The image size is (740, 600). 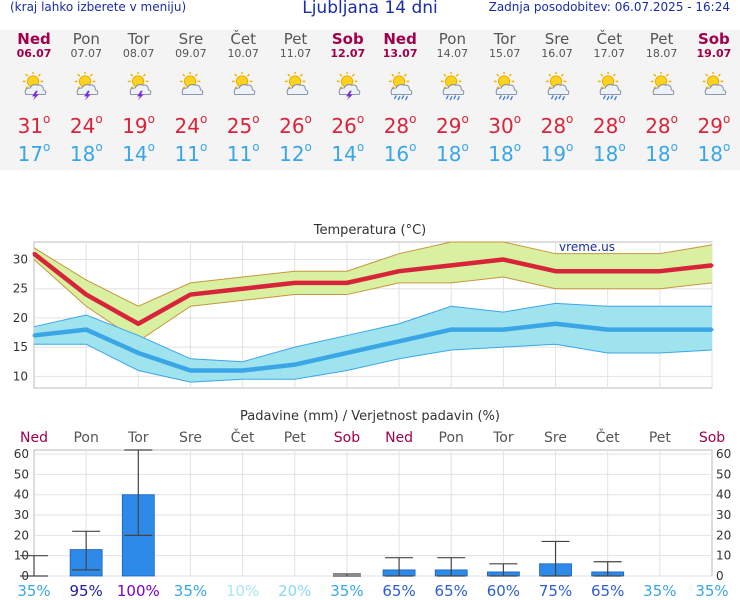 What do you see at coordinates (138, 39) in the screenshot?
I see `day-name: Tor` at bounding box center [138, 39].